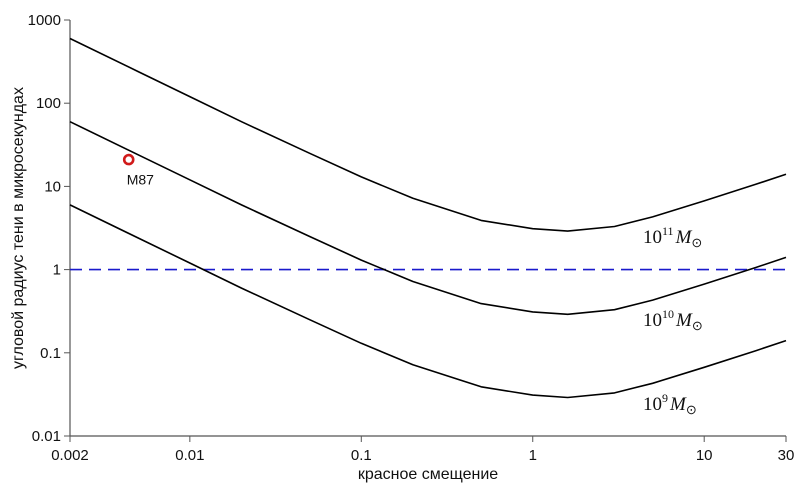  I want to click on x-tick-label: 0.002, so click(70, 455).